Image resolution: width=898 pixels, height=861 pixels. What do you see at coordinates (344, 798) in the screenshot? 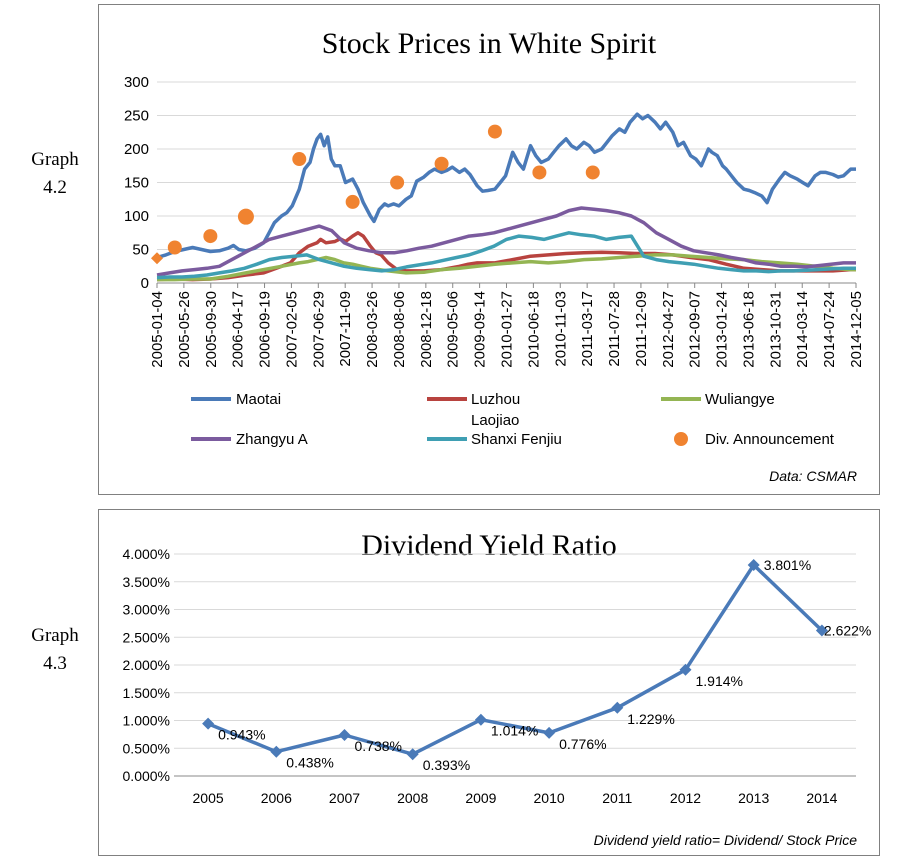
I see `x-tick-label: 2007` at bounding box center [344, 798].